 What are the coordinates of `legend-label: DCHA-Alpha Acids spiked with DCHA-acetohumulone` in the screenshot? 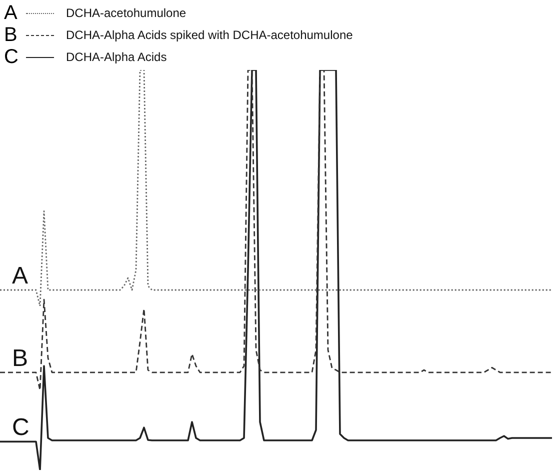 It's located at (209, 35).